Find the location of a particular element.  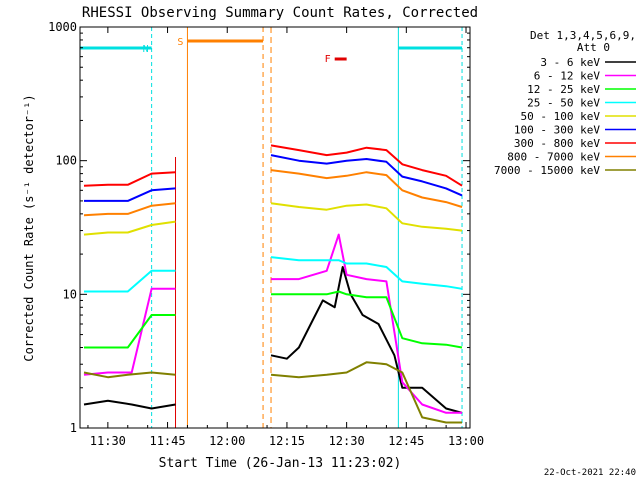

y-tick-label: 1 is located at coordinates (73, 428).